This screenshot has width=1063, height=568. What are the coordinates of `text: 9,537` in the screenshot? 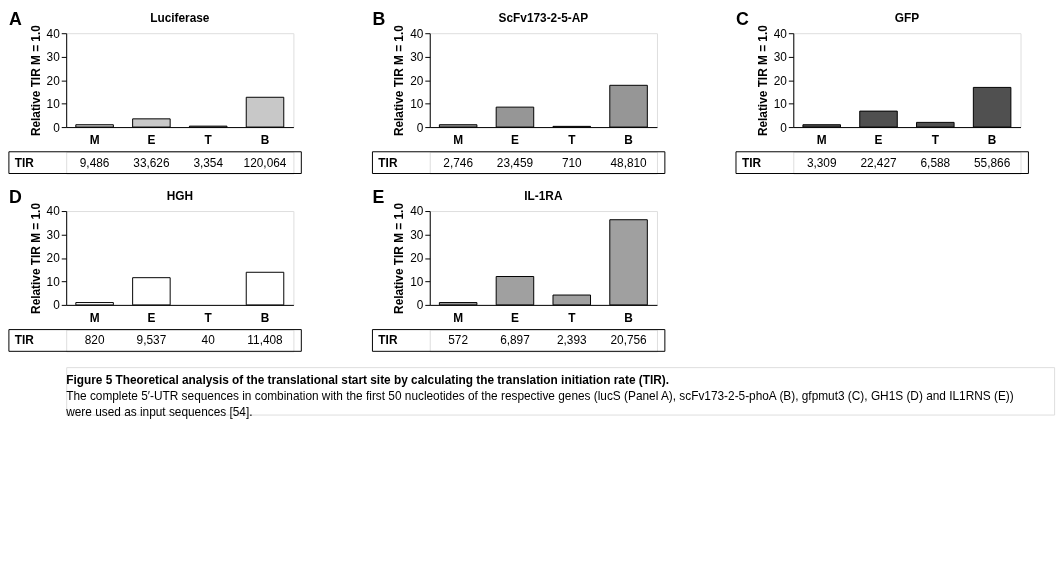 It's located at (151, 340).